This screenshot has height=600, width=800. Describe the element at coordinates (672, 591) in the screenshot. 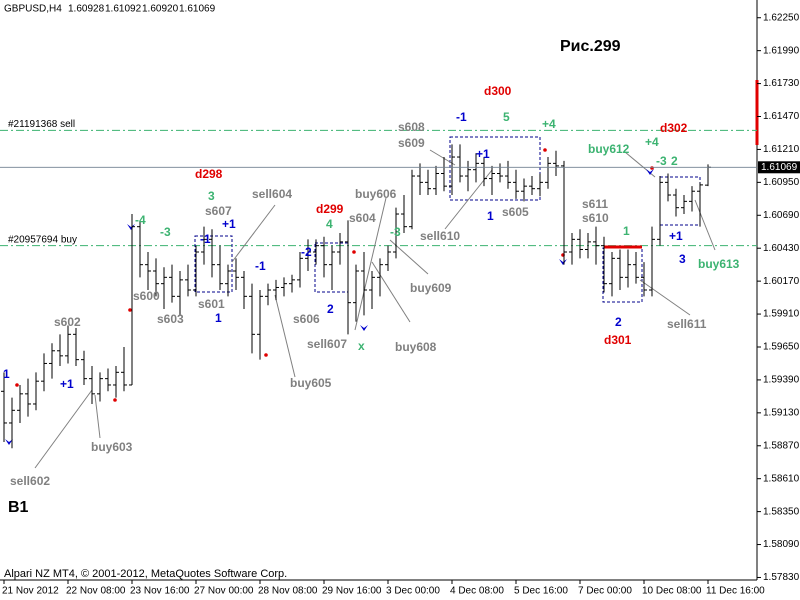

I see `x-tick-label: 10 Dec 08:00` at that location.